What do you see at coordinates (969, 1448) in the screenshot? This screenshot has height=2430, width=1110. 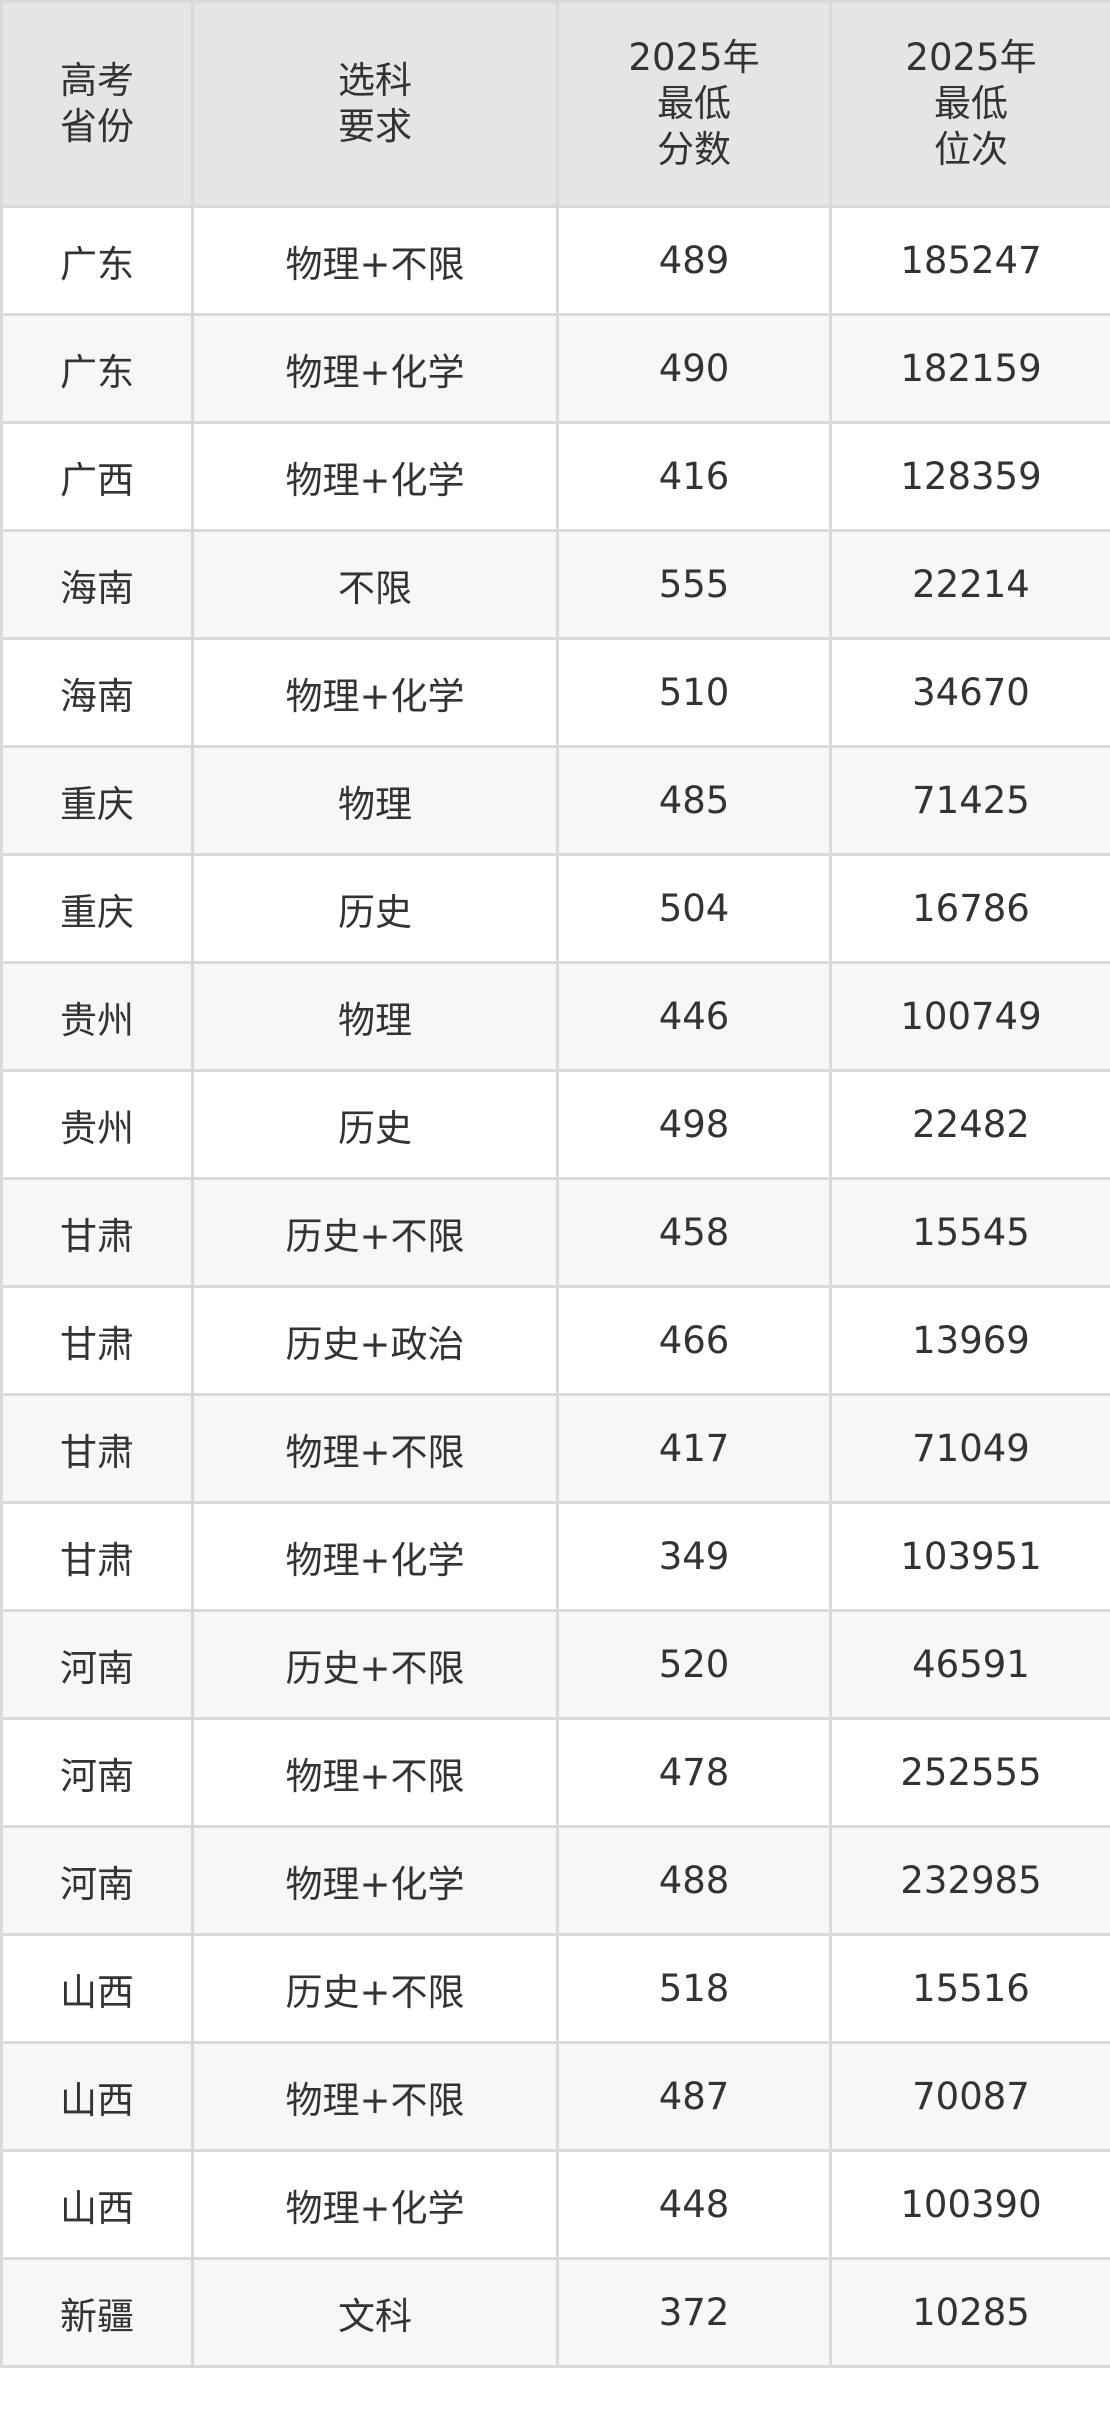 I see `cell-min-rank: 71049` at bounding box center [969, 1448].